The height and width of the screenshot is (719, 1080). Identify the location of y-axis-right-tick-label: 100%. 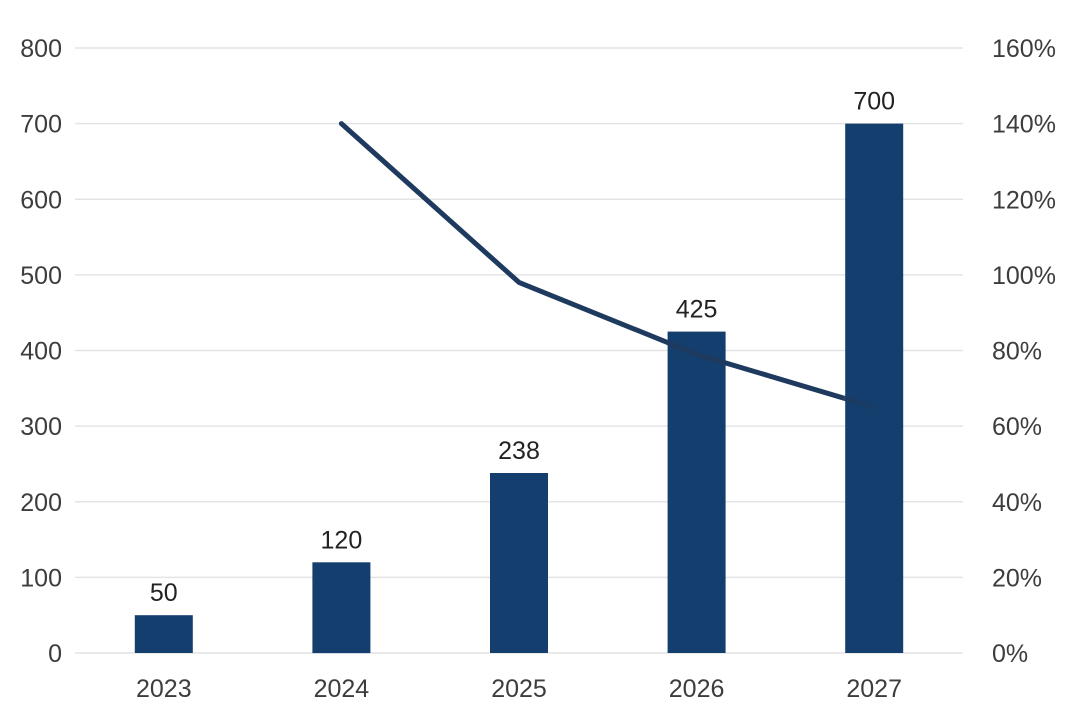
(1024, 276).